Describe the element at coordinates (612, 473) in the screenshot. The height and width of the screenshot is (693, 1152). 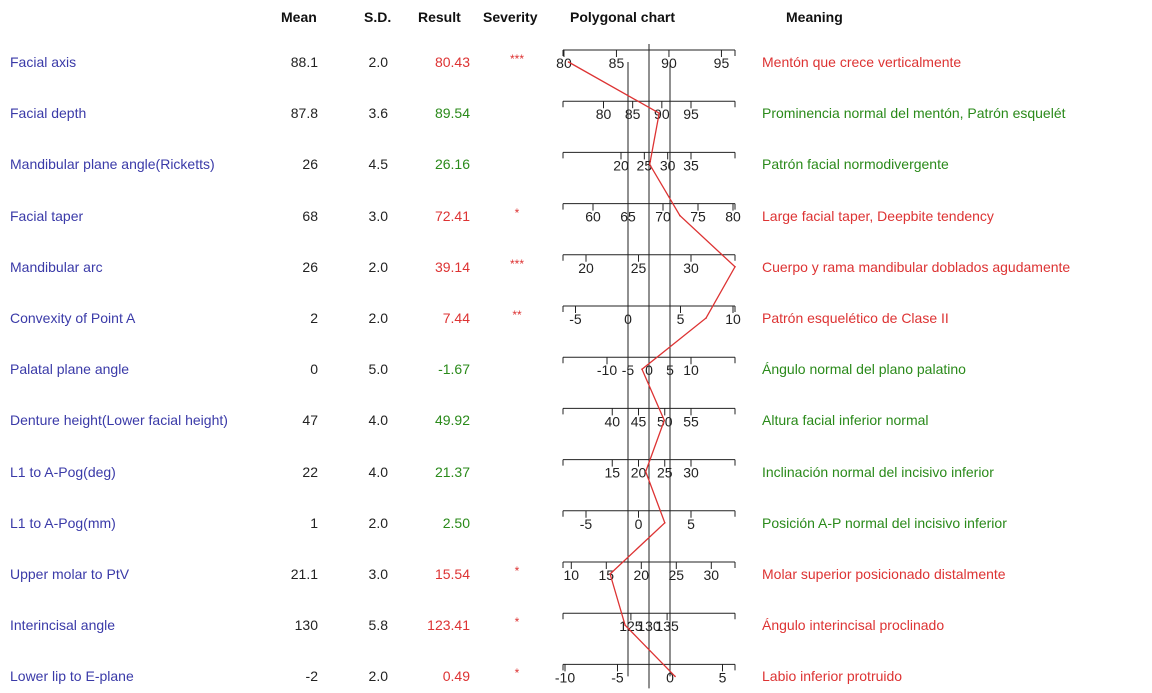
I see `tick-label: 15` at that location.